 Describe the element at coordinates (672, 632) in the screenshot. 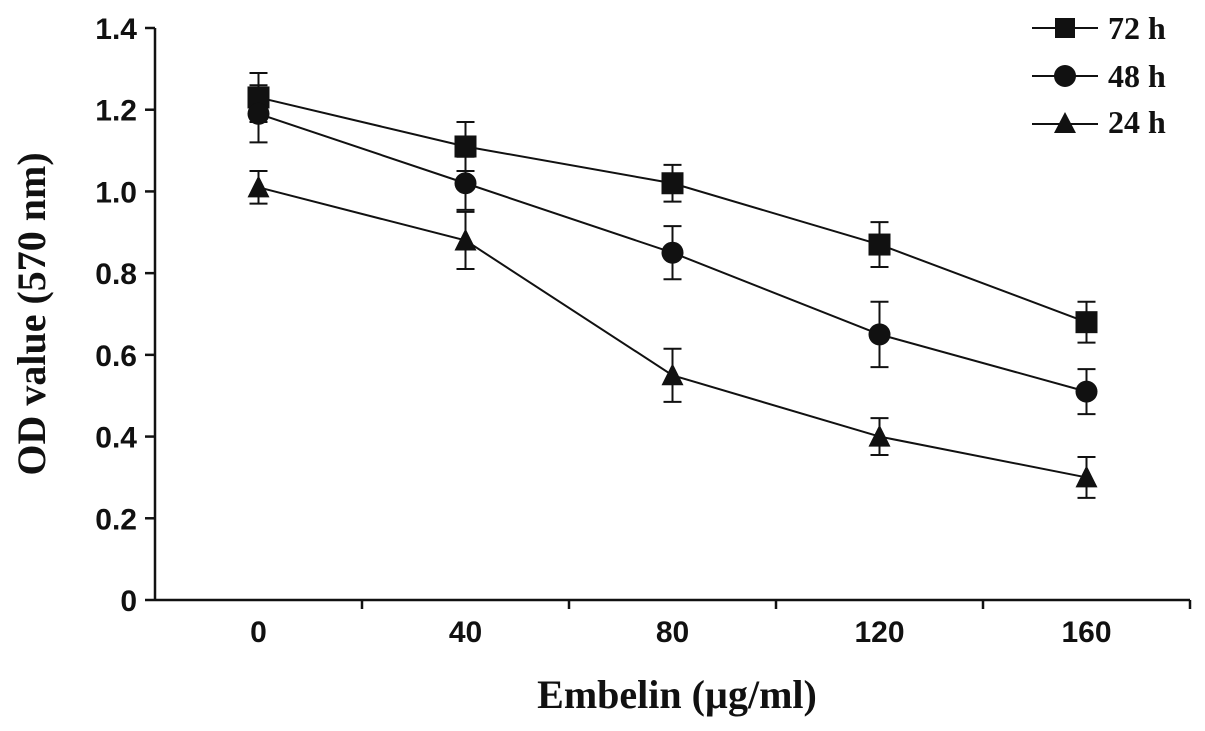

I see `x-tick-label: 80` at that location.